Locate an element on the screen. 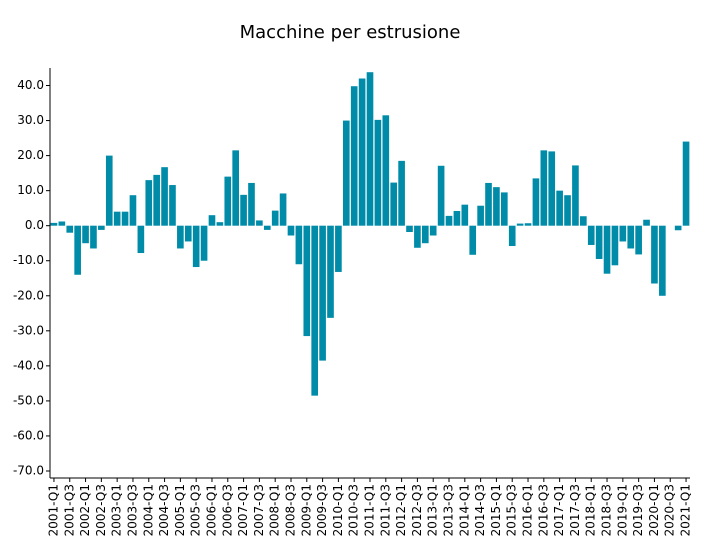 Image resolution: width=710 pixels, height=553 pixels. x-tick-label: 2013-Q3 is located at coordinates (449, 510).